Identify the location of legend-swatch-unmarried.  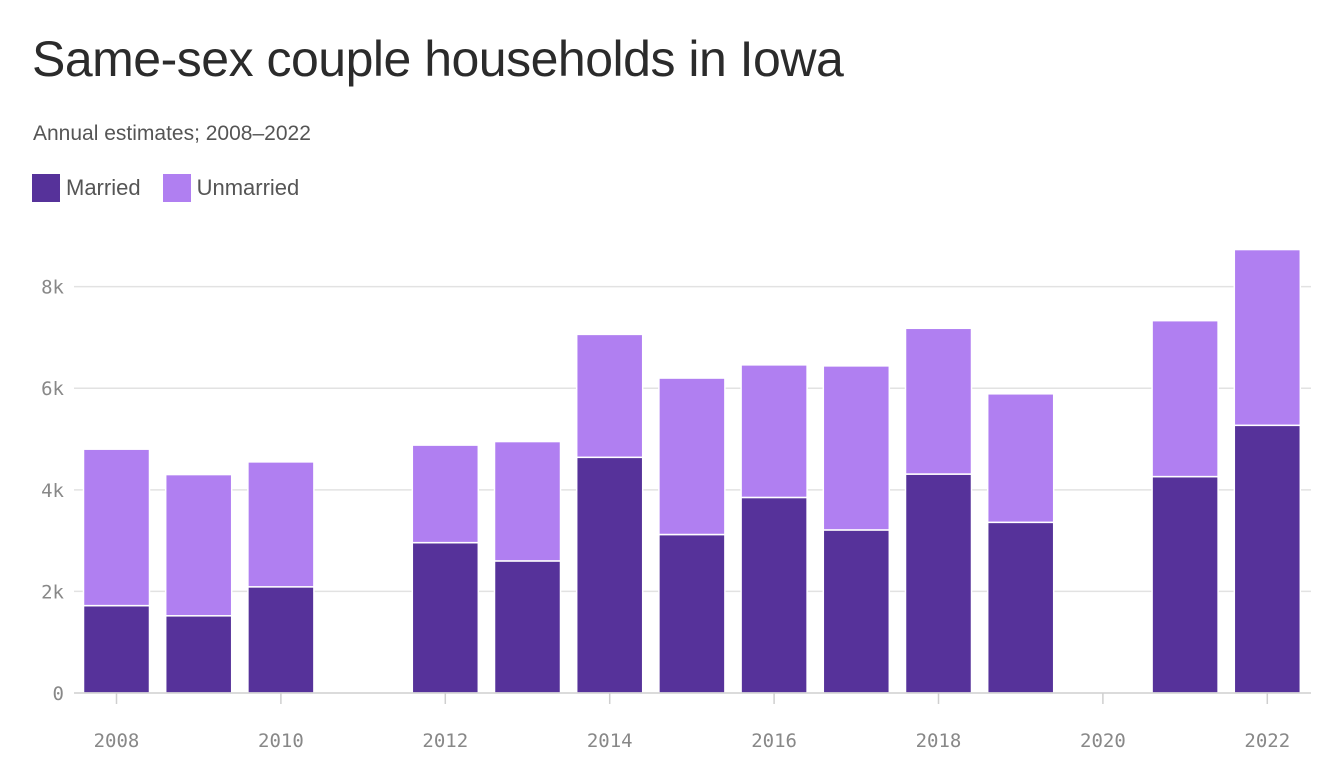
(176, 188).